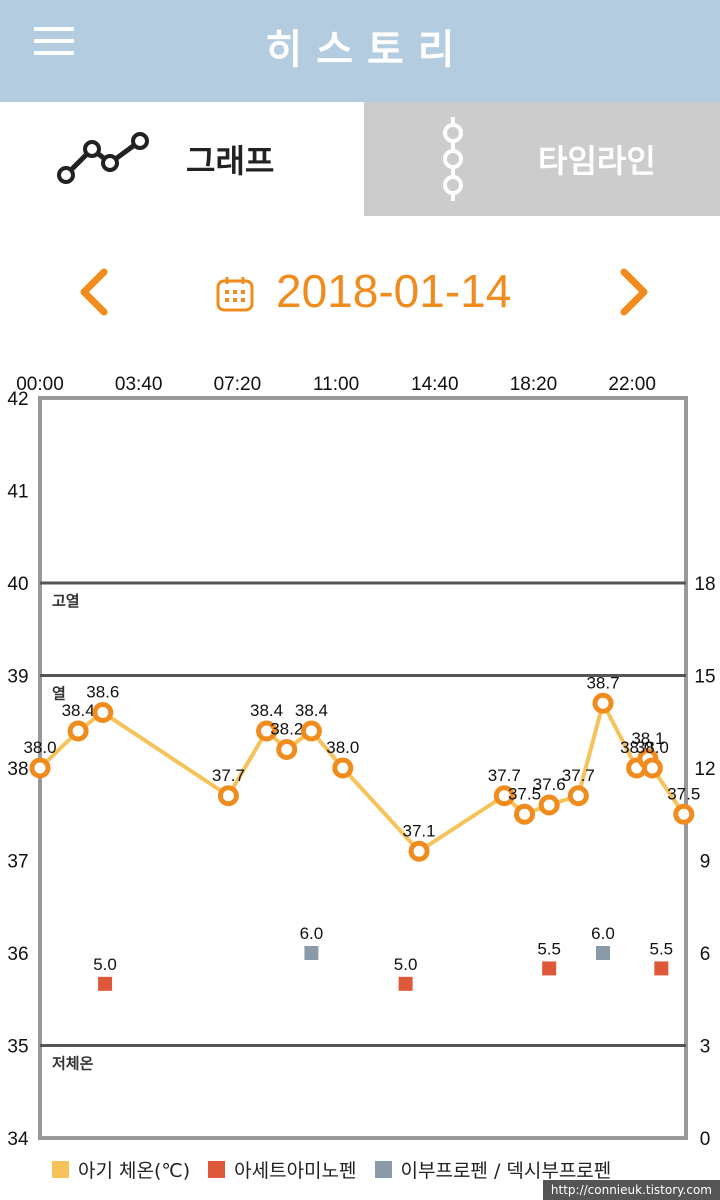 The height and width of the screenshot is (1200, 720). Describe the element at coordinates (286, 729) in the screenshot. I see `temperature-data-label: 38.2` at that location.